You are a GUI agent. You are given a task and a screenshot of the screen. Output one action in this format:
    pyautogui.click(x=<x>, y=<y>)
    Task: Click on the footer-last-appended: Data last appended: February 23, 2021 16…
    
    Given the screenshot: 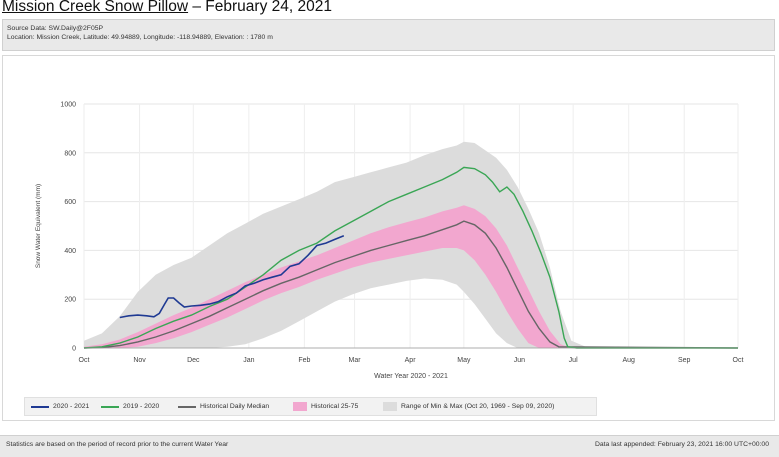 What is the action you would take?
    pyautogui.click(x=681, y=444)
    